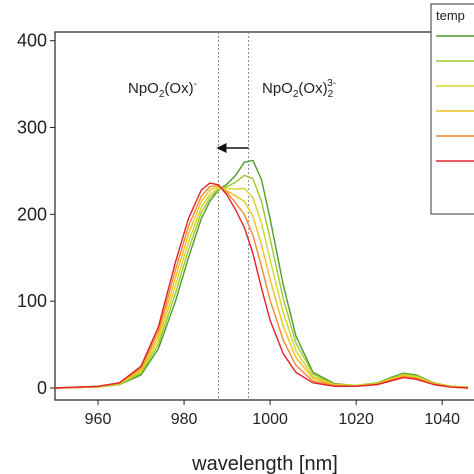 Image resolution: width=474 pixels, height=474 pixels. What do you see at coordinates (184, 419) in the screenshot?
I see `x-tick-label: 980` at bounding box center [184, 419].